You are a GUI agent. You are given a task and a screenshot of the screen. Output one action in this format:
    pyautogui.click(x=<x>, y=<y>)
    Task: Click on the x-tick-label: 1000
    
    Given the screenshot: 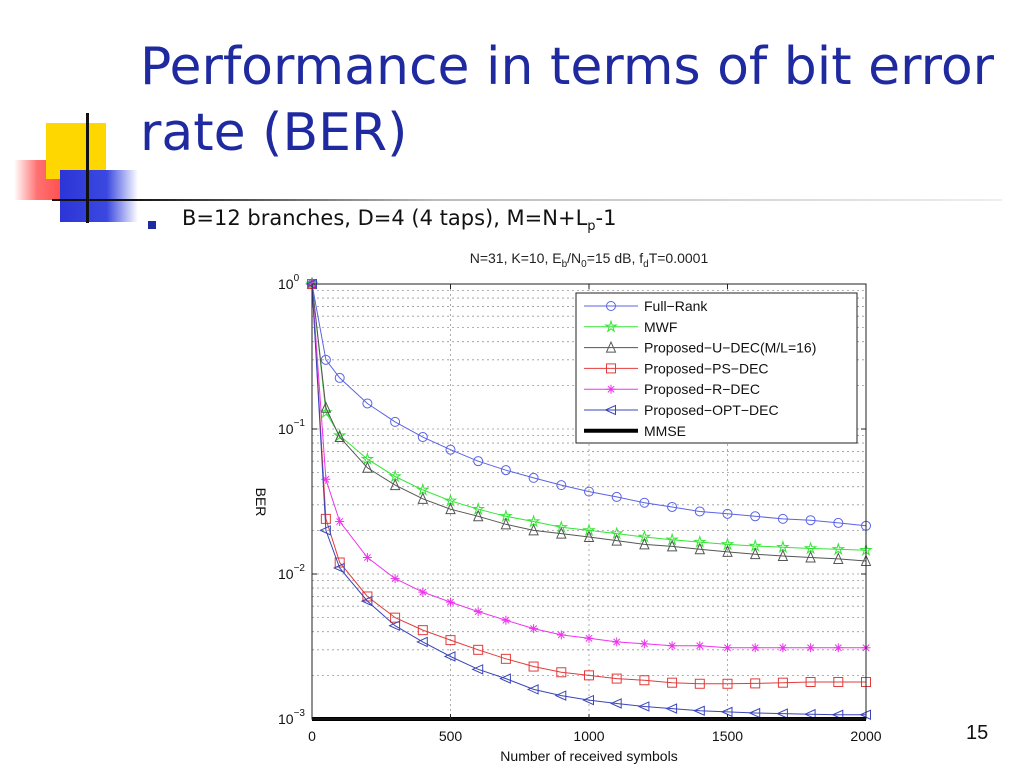 What is the action you would take?
    pyautogui.click(x=588, y=736)
    